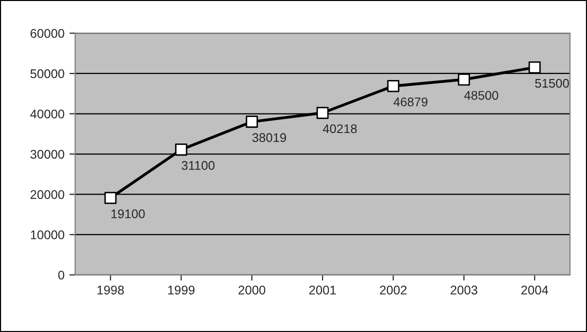 This screenshot has height=332, width=587. What do you see at coordinates (47, 33) in the screenshot?
I see `y-tick-label: 60000` at bounding box center [47, 33].